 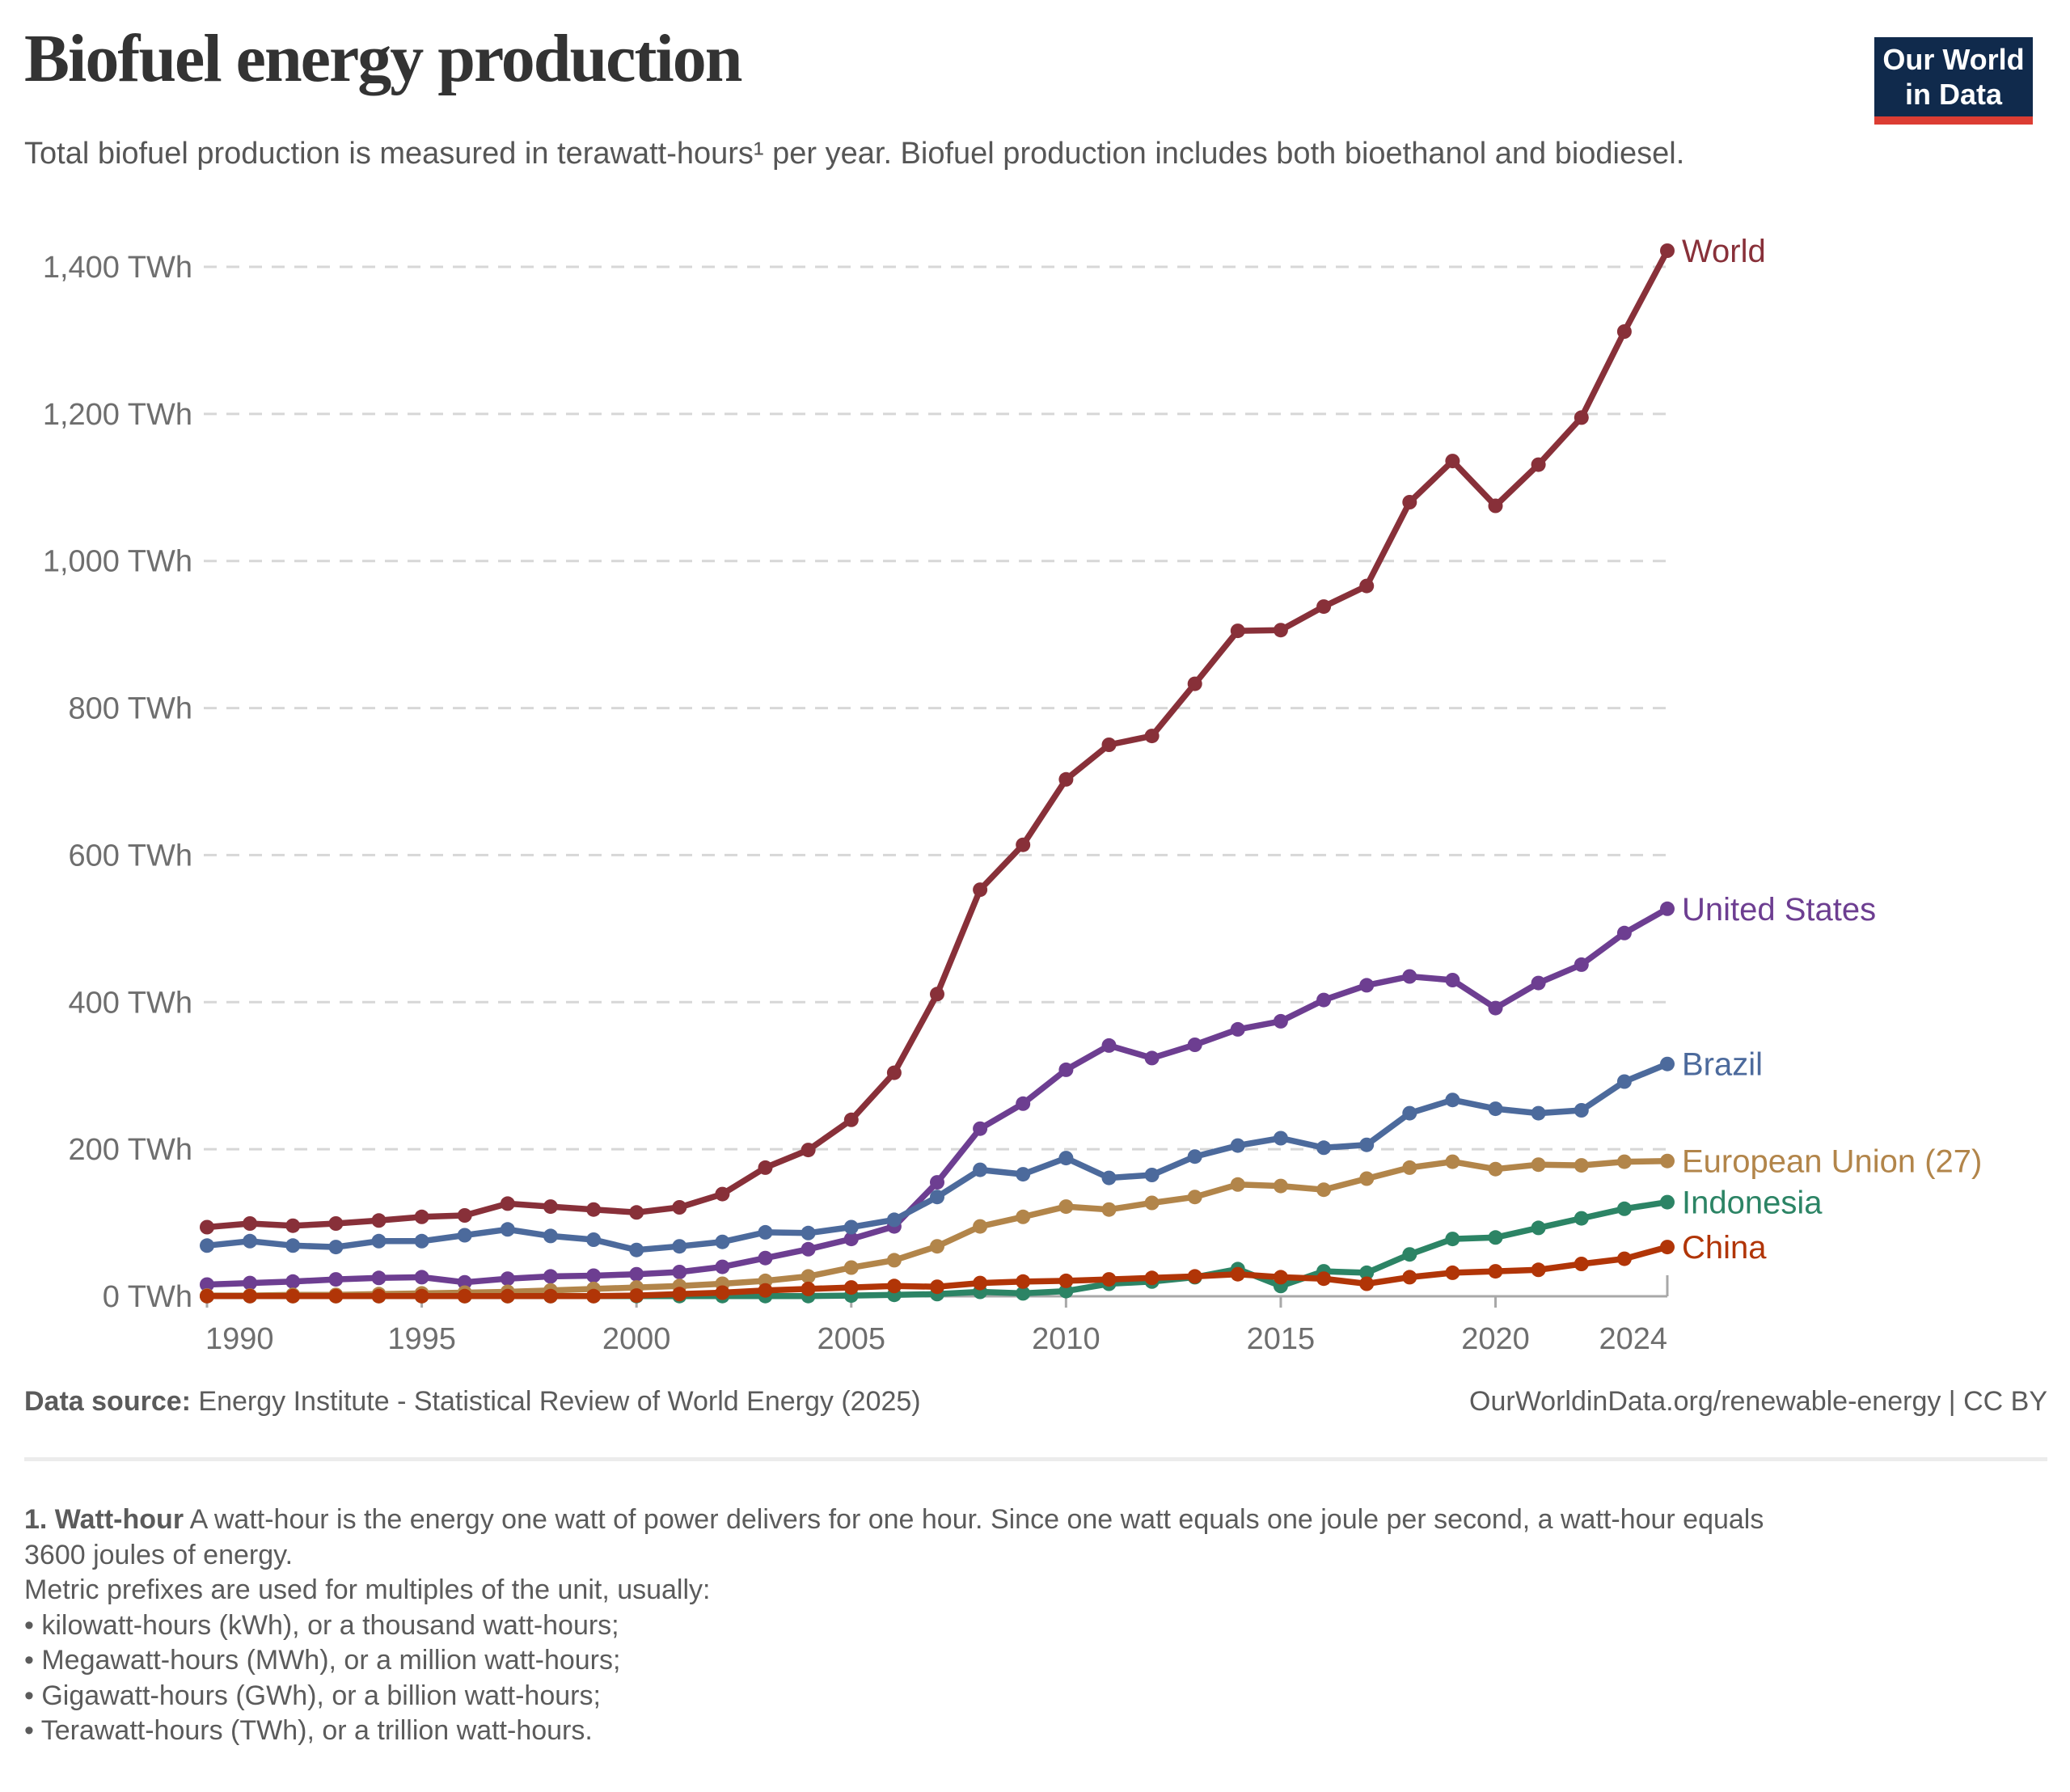 What do you see at coordinates (894, 1260) in the screenshot?
I see `data-point-european-union-27--2006` at bounding box center [894, 1260].